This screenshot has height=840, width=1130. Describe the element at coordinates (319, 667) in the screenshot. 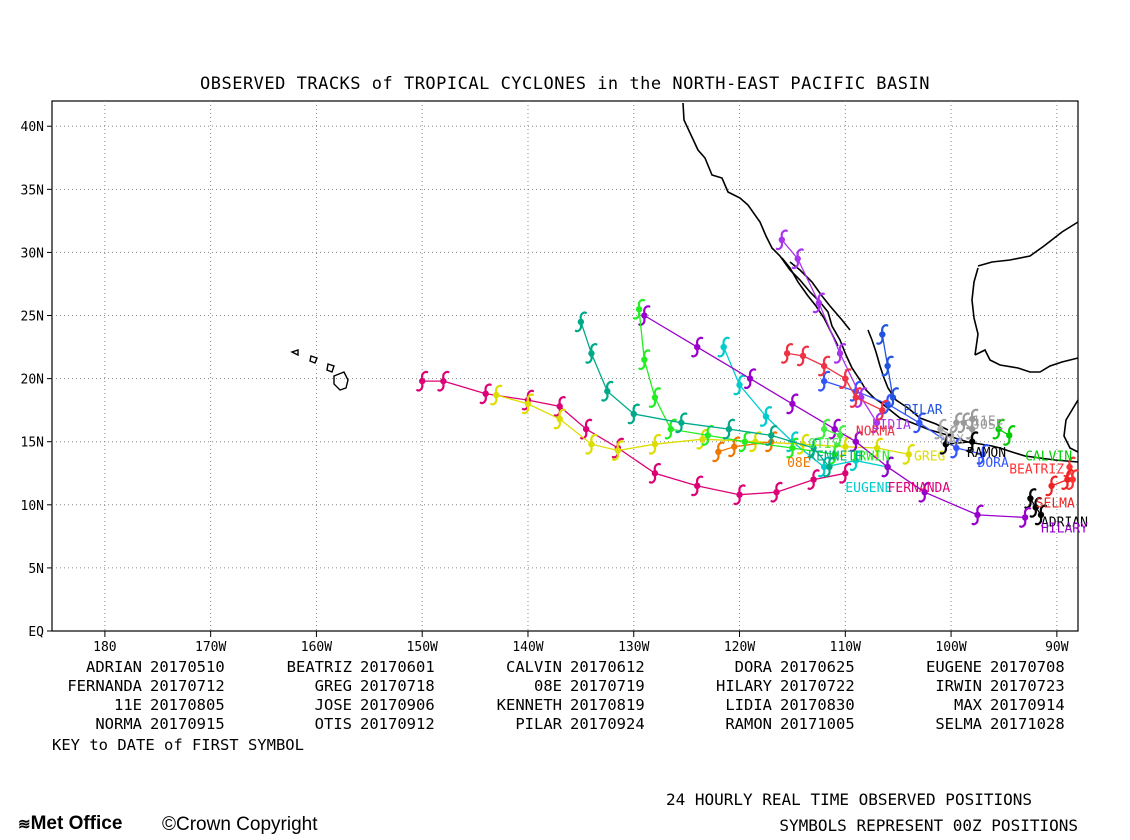

I see `key-storm-name: BEATRIZ` at that location.